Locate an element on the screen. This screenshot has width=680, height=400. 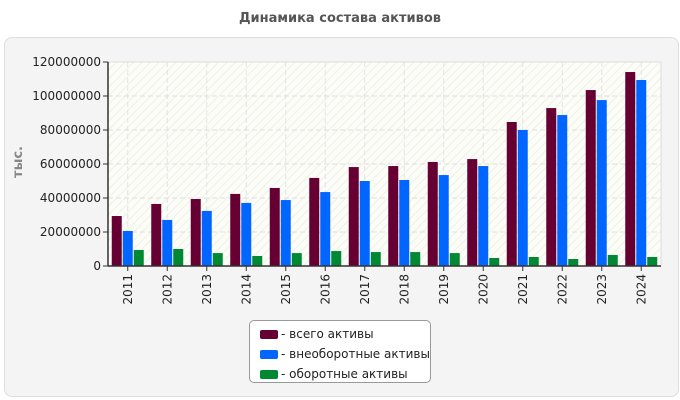
x-tick-label: 2021 is located at coordinates (523, 289).